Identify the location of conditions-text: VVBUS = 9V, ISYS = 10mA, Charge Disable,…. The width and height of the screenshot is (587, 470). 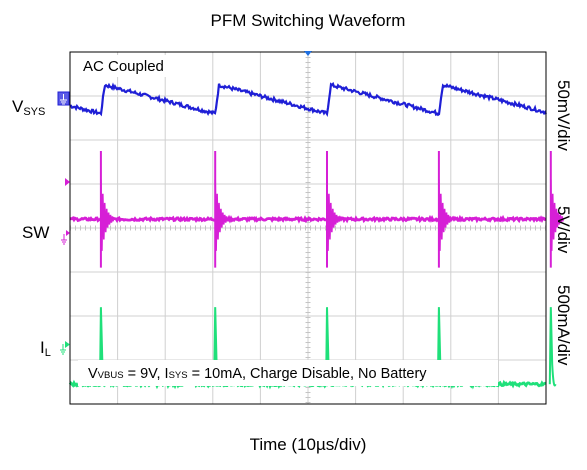
(257, 374).